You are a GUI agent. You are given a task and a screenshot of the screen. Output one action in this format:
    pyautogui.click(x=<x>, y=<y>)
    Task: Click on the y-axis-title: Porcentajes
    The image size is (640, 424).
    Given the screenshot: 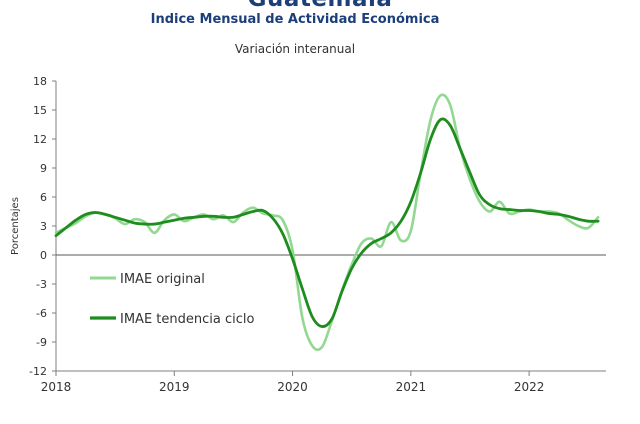 What is the action you would take?
    pyautogui.click(x=15, y=226)
    